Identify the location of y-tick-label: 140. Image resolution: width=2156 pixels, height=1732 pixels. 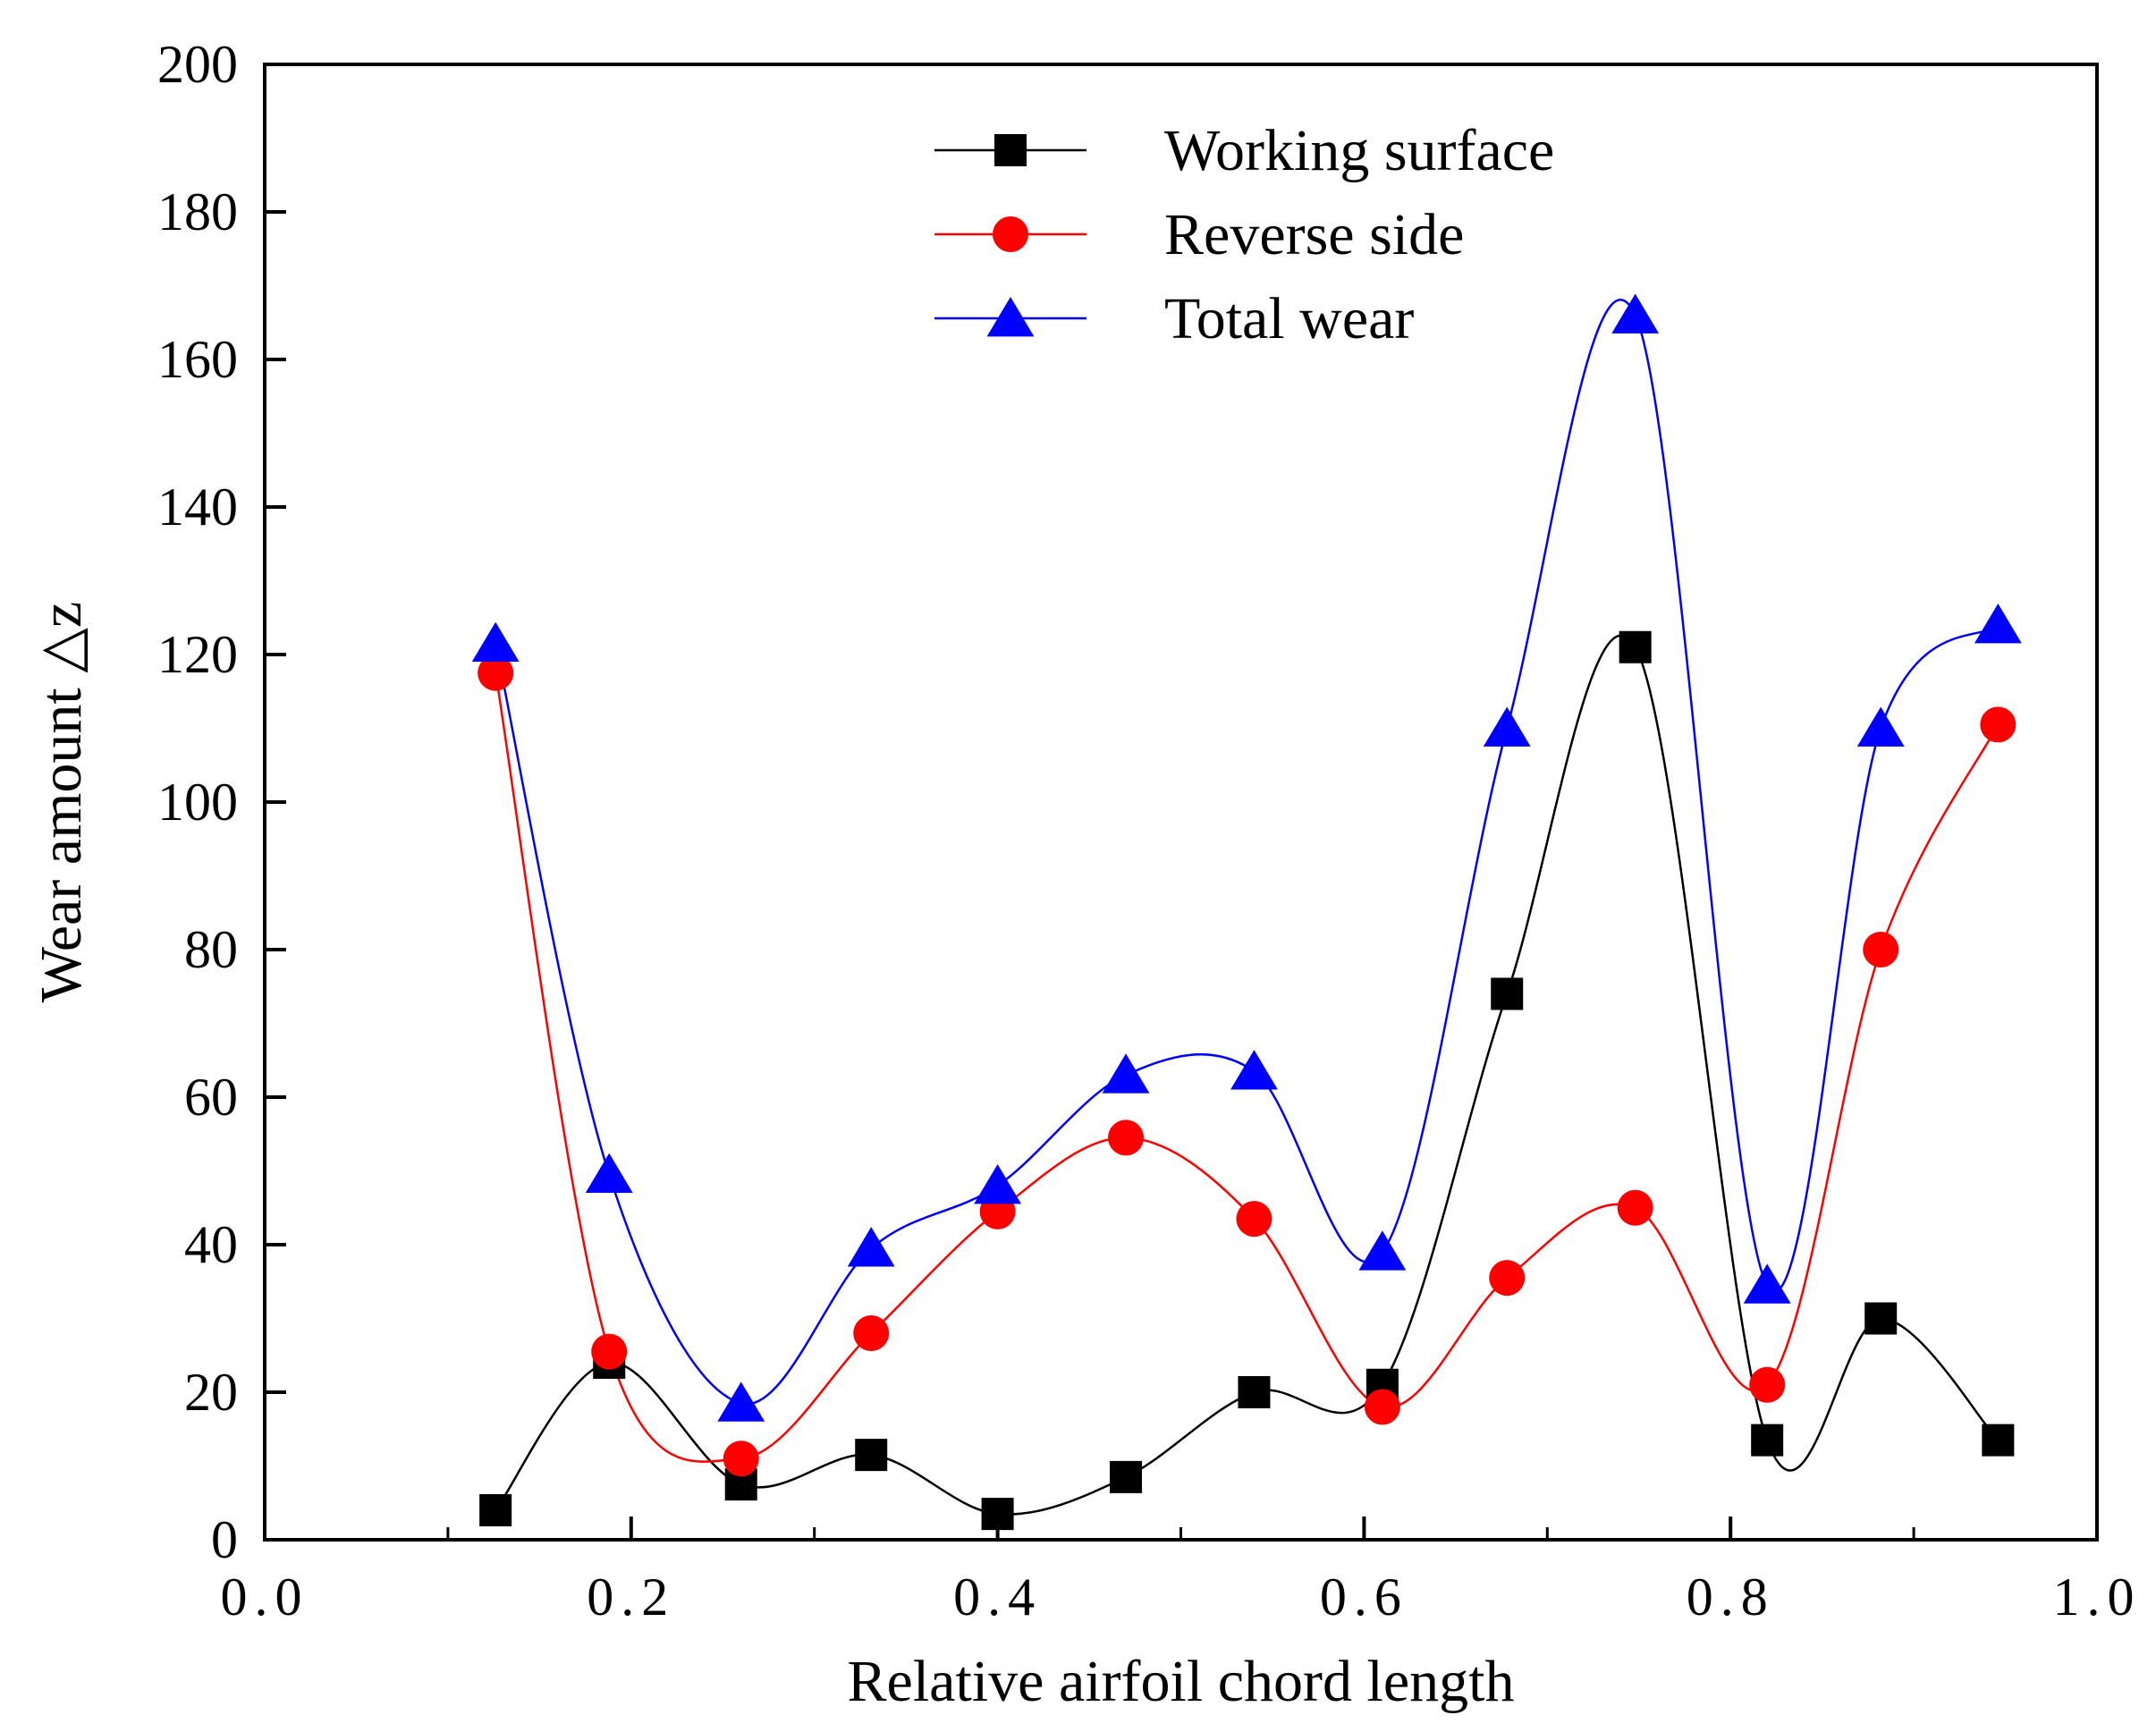
(197, 506).